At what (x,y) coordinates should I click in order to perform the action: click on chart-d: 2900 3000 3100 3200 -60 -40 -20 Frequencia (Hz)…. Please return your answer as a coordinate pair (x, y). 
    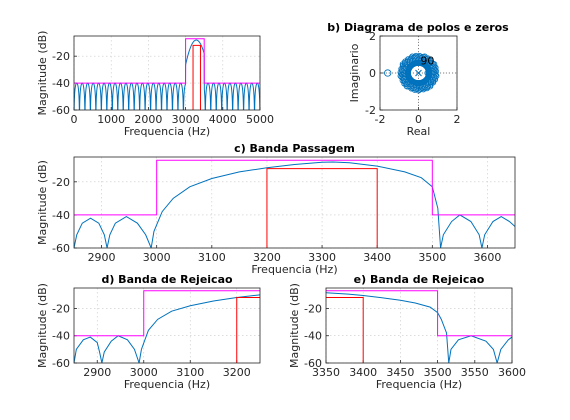
    Looking at the image, I should click on (148, 332).